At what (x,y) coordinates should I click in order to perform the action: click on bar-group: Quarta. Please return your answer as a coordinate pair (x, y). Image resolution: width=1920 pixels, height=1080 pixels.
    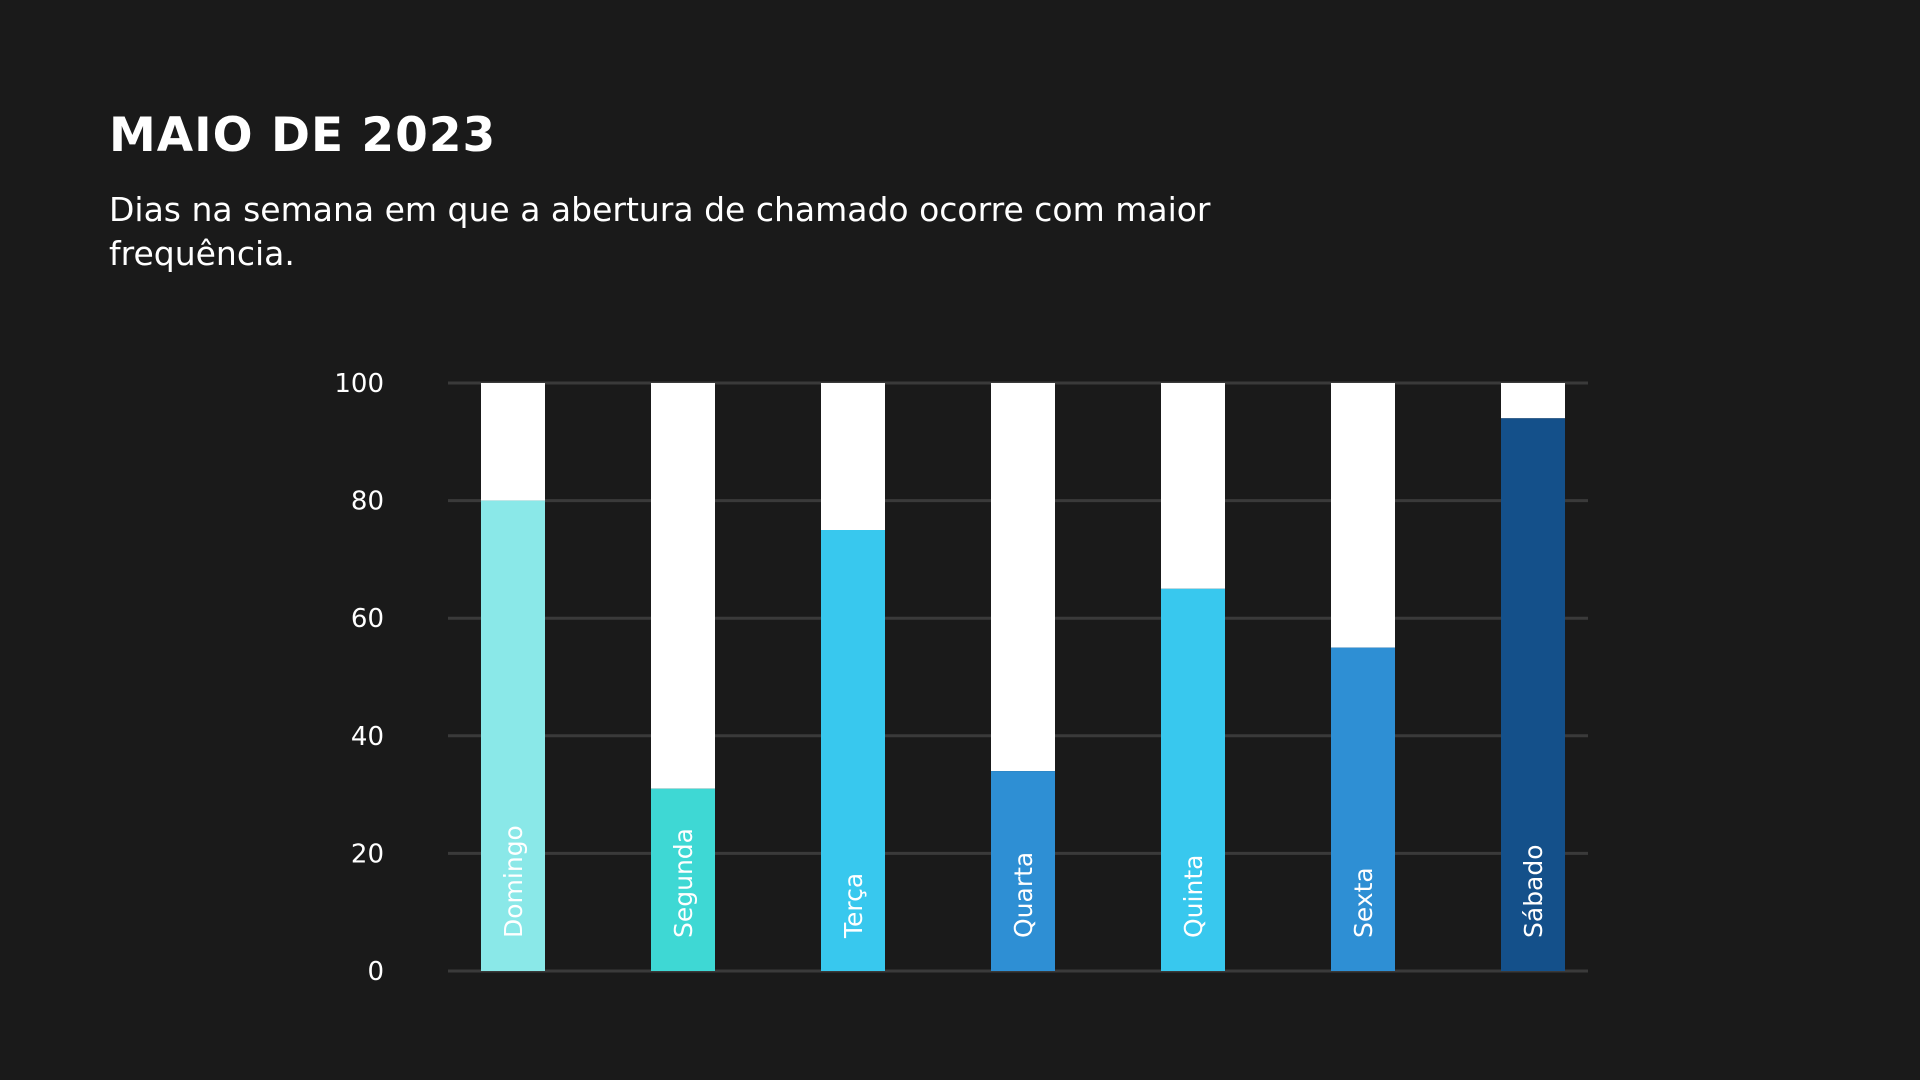
    Looking at the image, I should click on (1023, 677).